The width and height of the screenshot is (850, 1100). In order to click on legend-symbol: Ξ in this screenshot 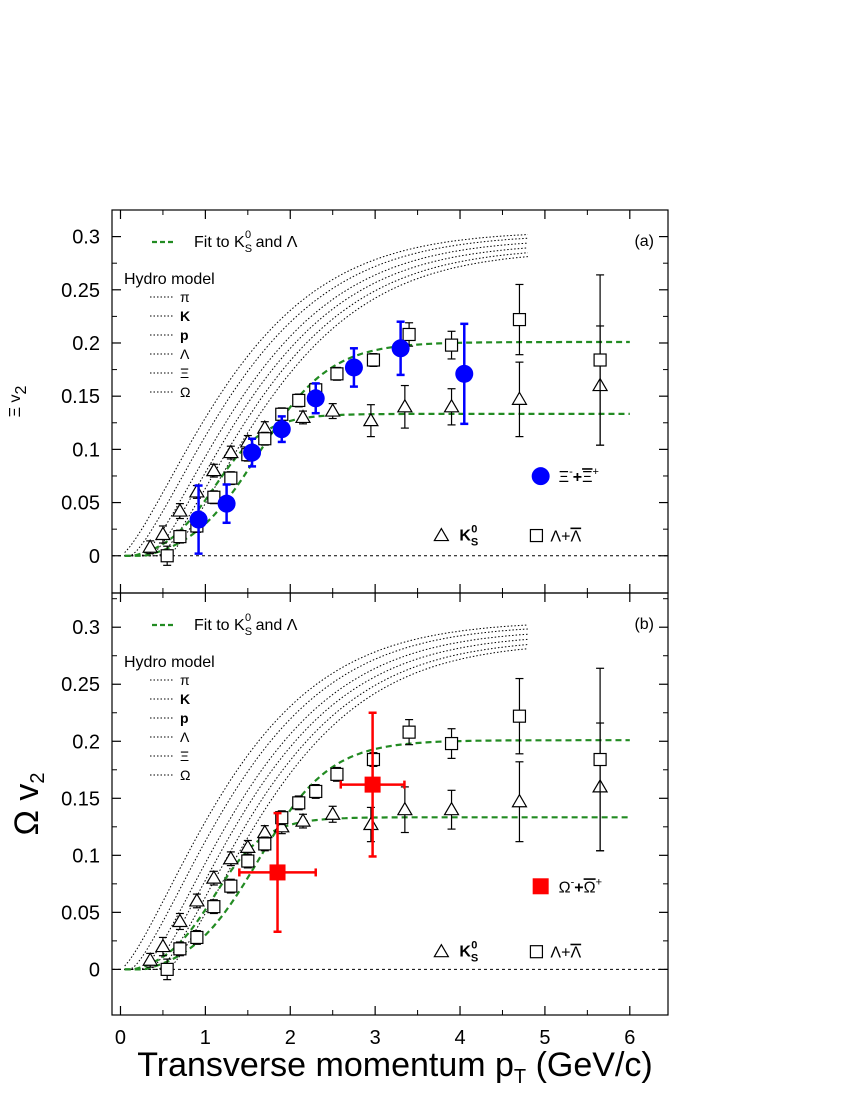, I will do `click(564, 477)`.